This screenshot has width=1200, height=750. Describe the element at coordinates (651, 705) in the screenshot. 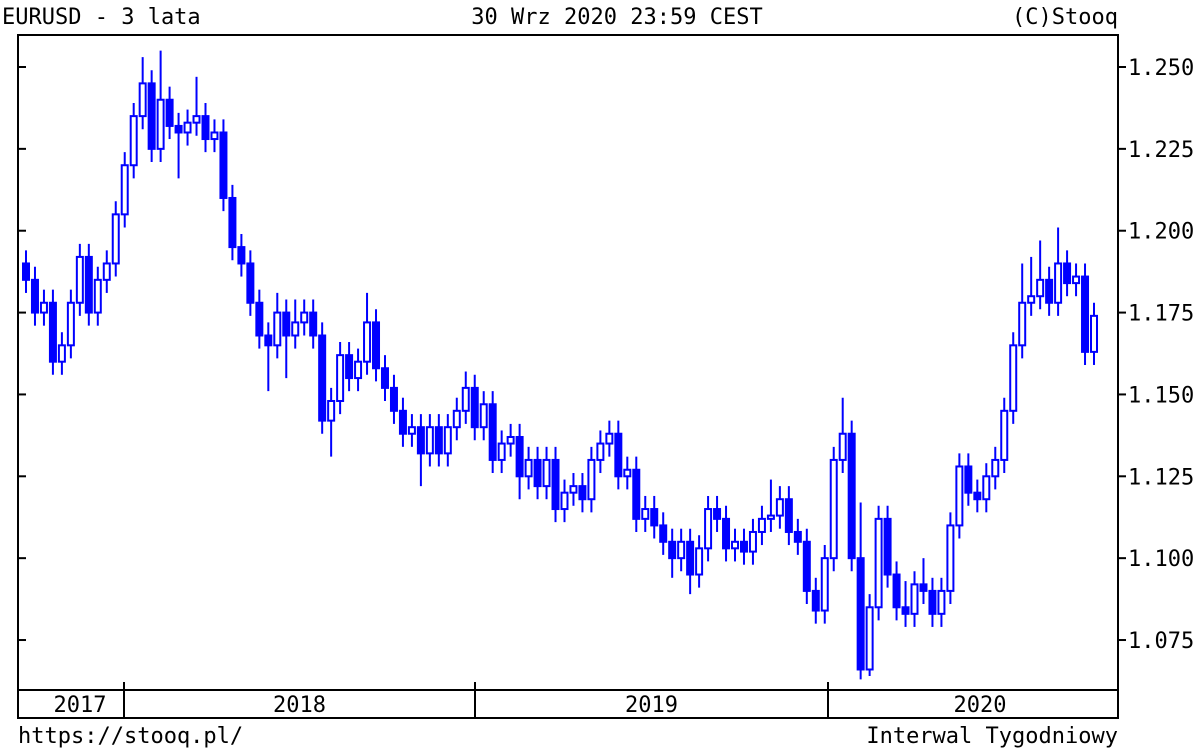

I see `x-tick-label: 2019` at that location.